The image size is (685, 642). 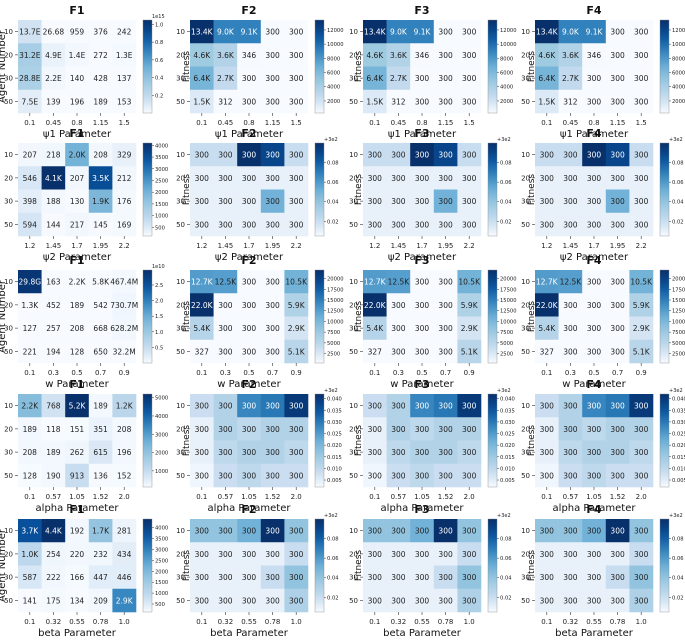 I want to click on x-axis-label: alpha Parameter, so click(x=78, y=508).